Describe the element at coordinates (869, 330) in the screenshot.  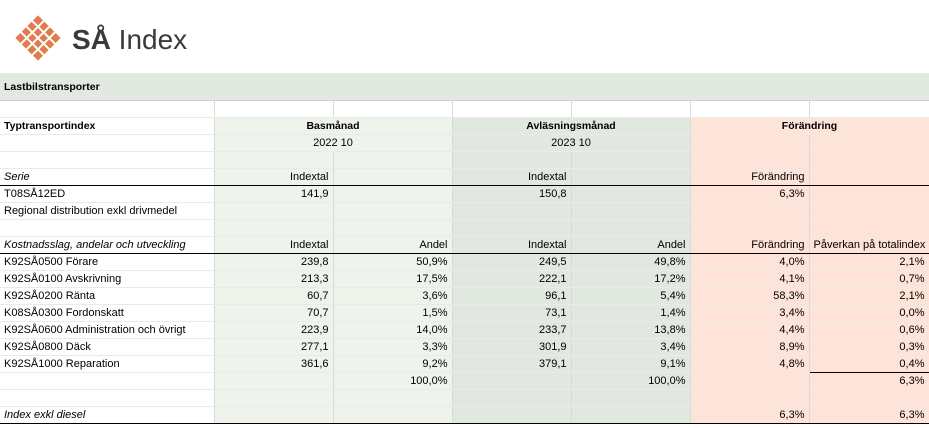
I see `impact: 0,6%` at that location.